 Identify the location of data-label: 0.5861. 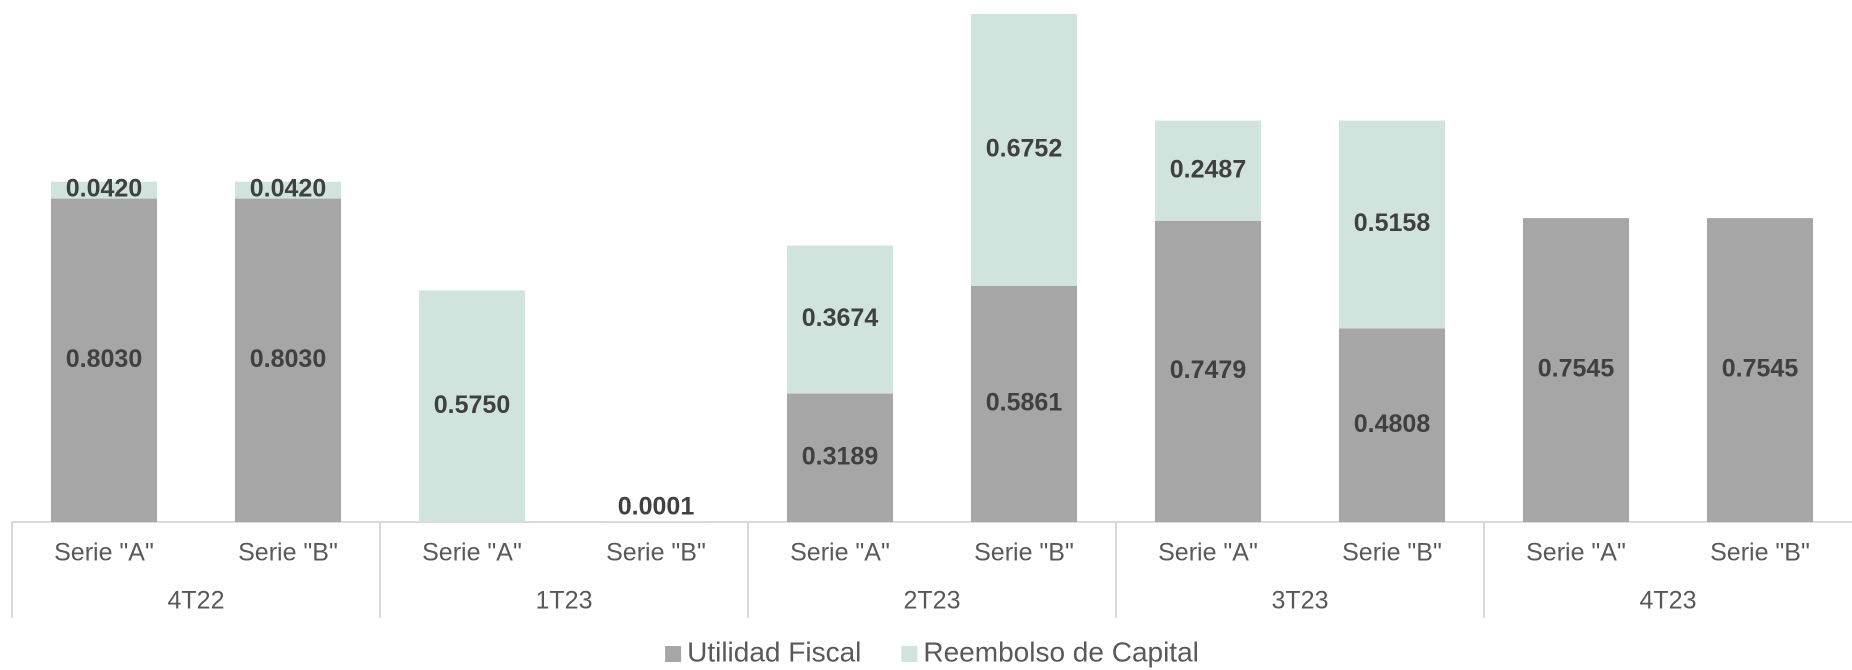
(1024, 403).